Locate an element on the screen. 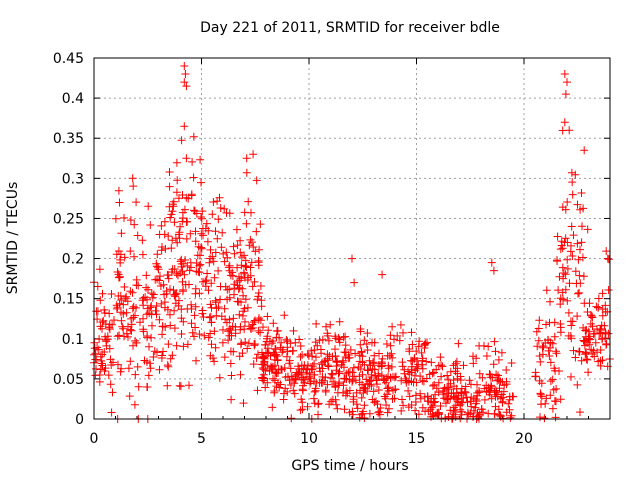  y-tick-label: 0.15 is located at coordinates (68, 300).